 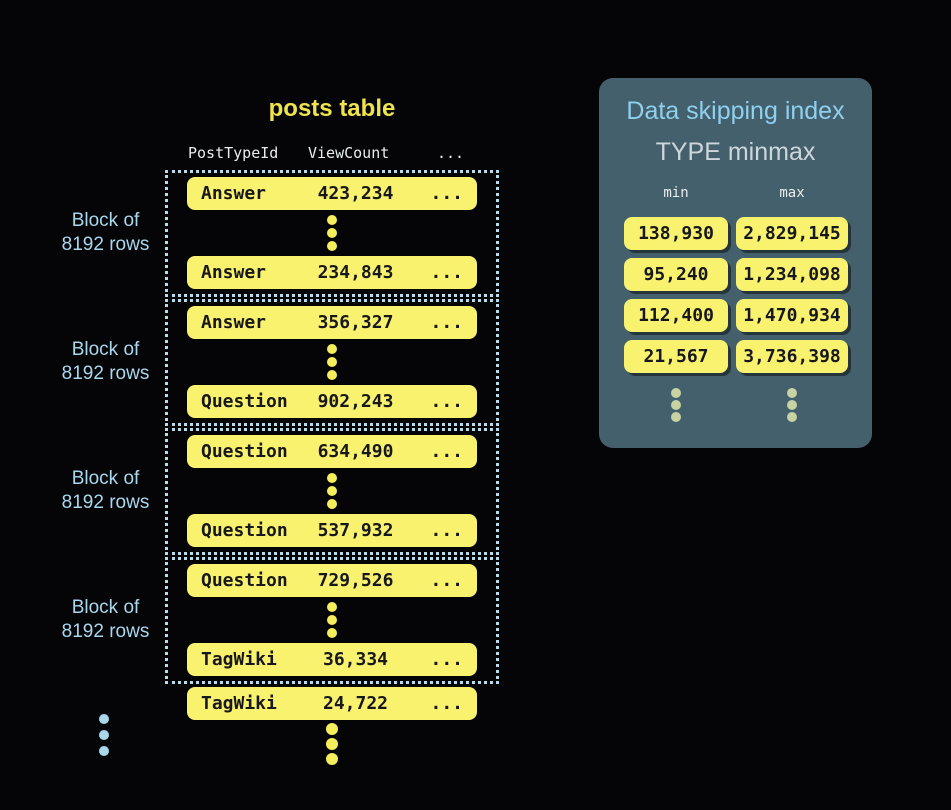 What do you see at coordinates (355, 193) in the screenshot?
I see `view-count-cell: 423,234` at bounding box center [355, 193].